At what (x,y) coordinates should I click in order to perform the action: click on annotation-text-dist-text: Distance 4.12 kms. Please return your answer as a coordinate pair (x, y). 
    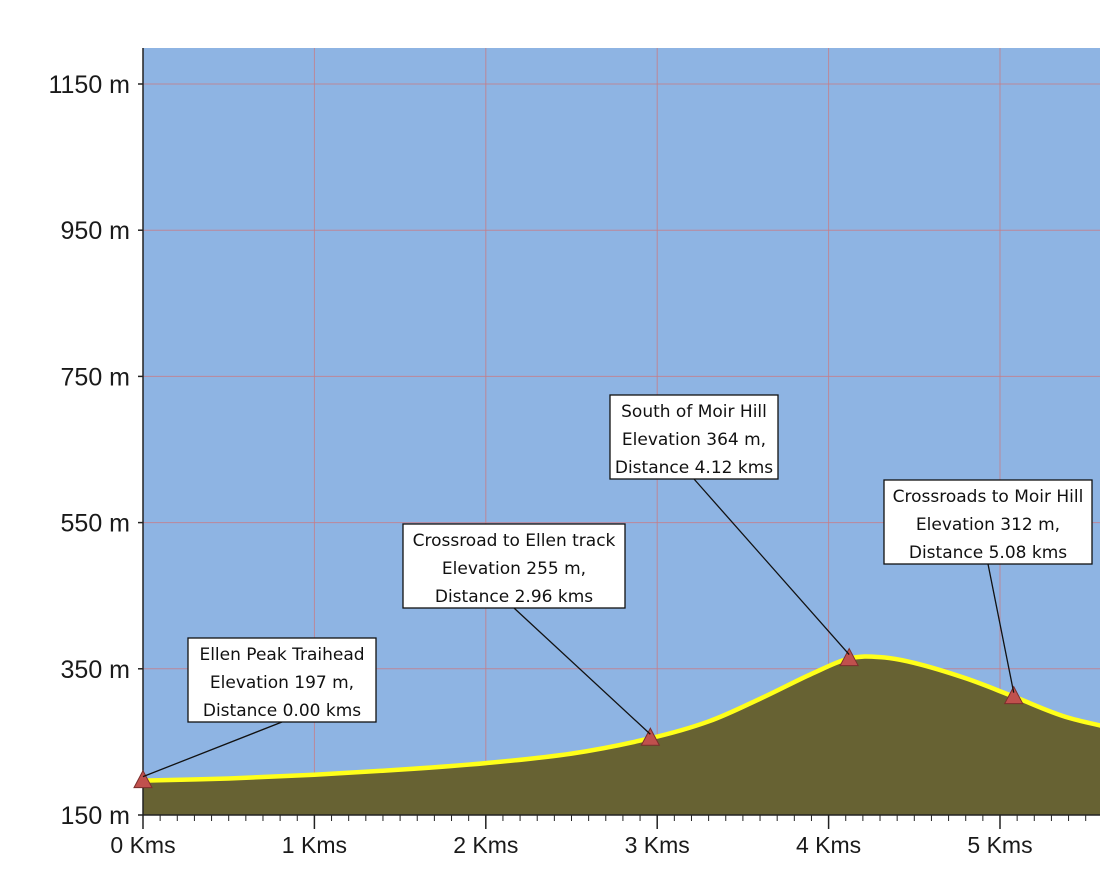
    Looking at the image, I should click on (694, 468).